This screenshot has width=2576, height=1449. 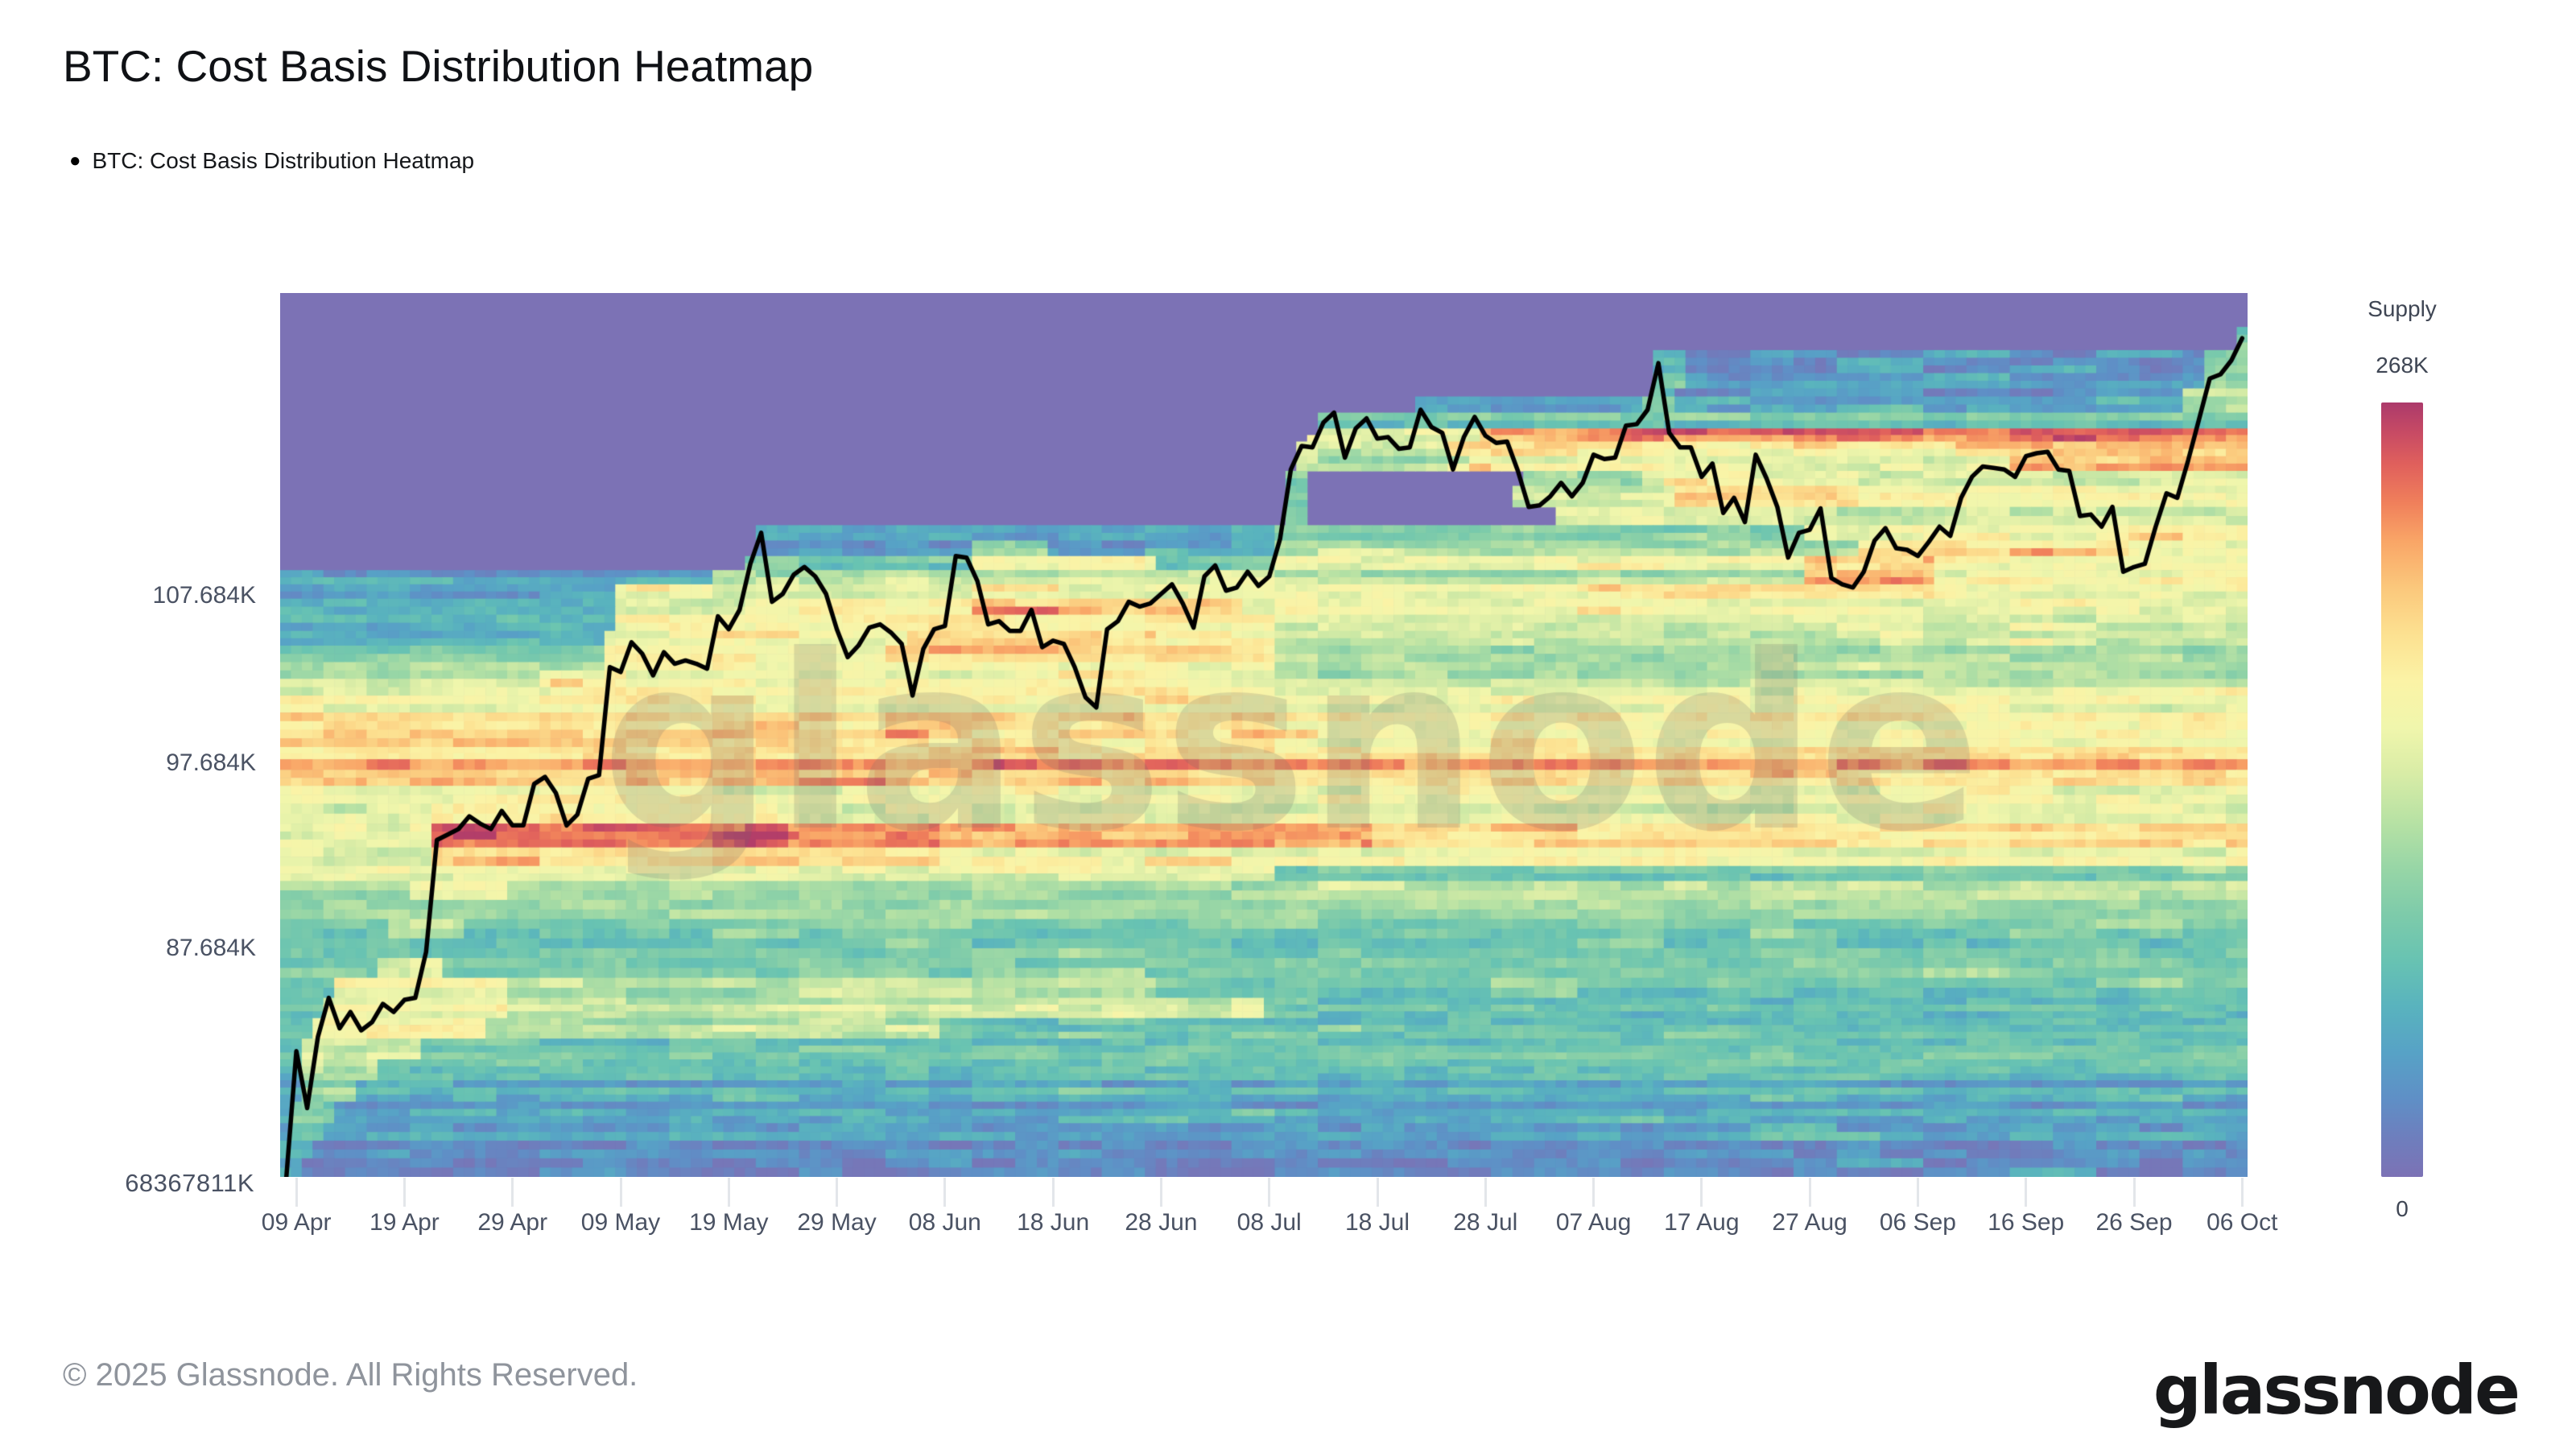 What do you see at coordinates (2402, 789) in the screenshot?
I see `colorbar-gradient` at bounding box center [2402, 789].